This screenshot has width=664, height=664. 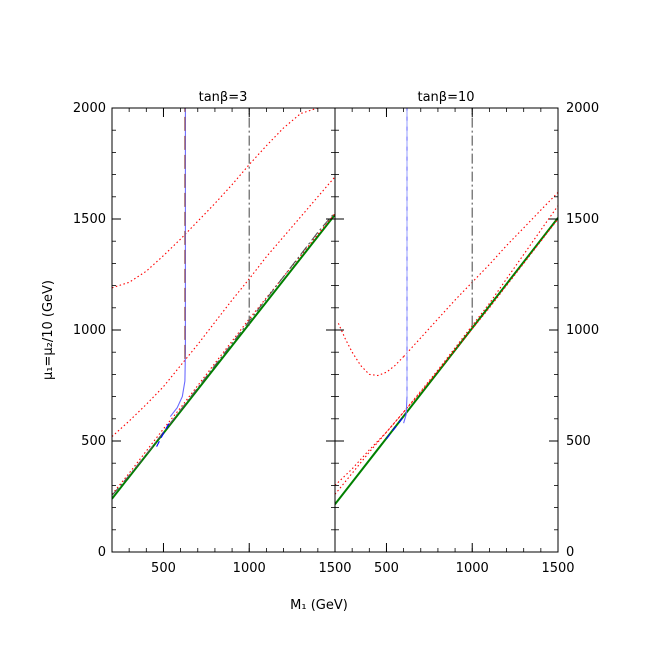 I want to click on x-axis-title: M₁ (GeV), so click(x=319, y=605).